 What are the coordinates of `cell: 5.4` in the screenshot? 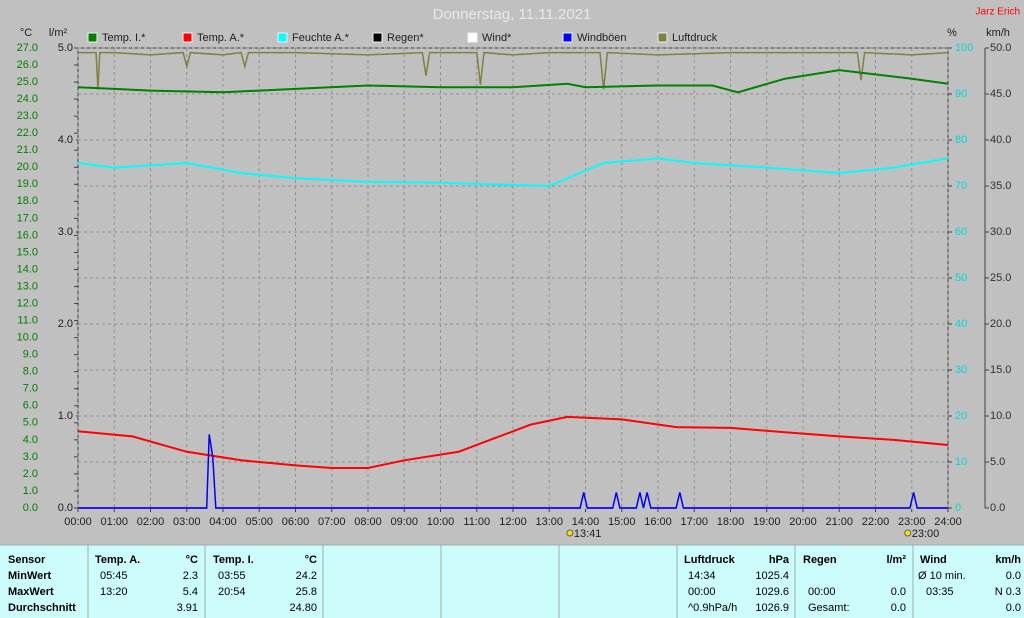 It's located at (190, 592).